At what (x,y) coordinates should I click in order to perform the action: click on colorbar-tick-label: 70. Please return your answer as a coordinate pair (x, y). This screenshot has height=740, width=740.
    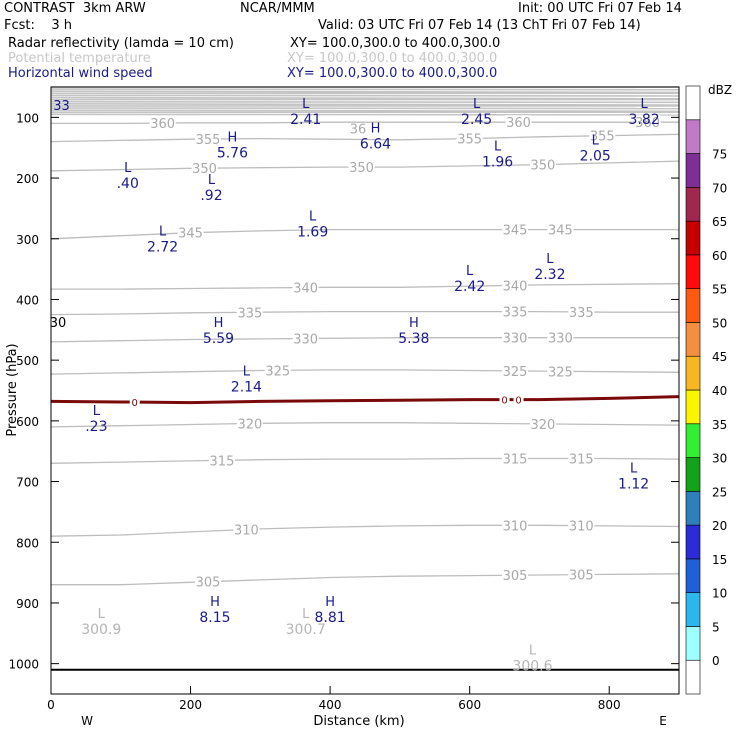
    Looking at the image, I should click on (719, 188).